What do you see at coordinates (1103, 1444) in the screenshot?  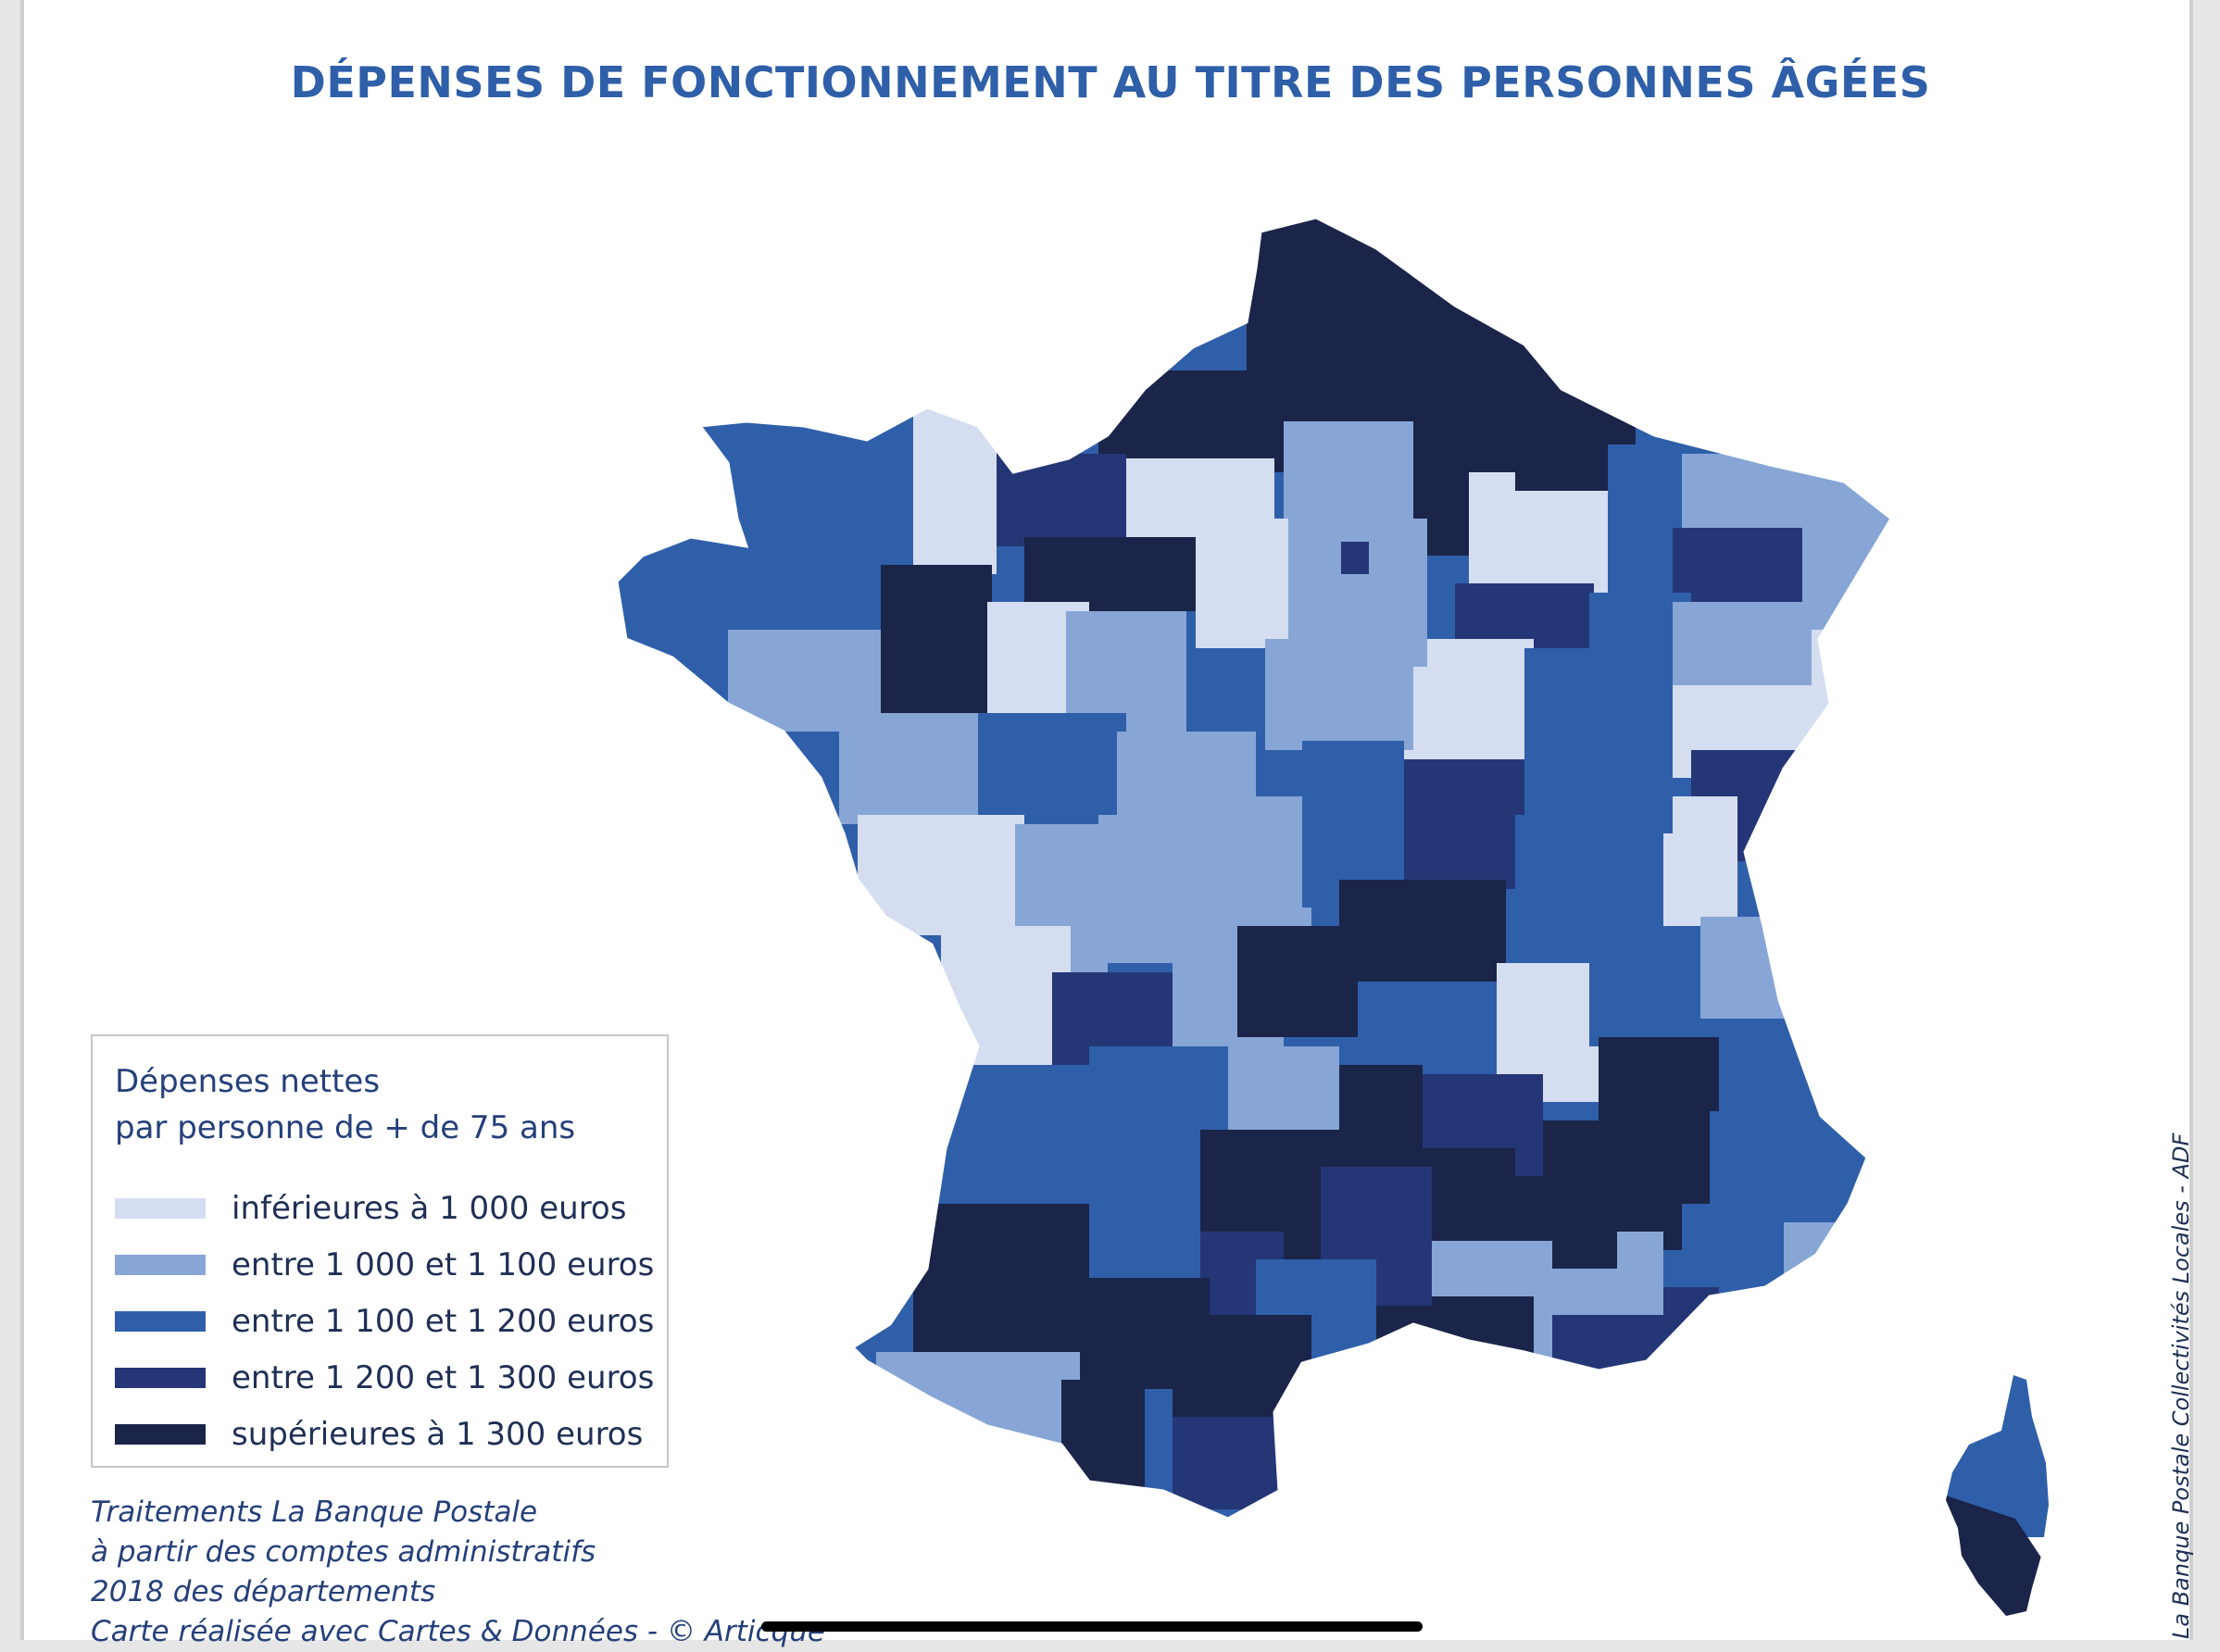 I see `region-hautes-pyrenees` at bounding box center [1103, 1444].